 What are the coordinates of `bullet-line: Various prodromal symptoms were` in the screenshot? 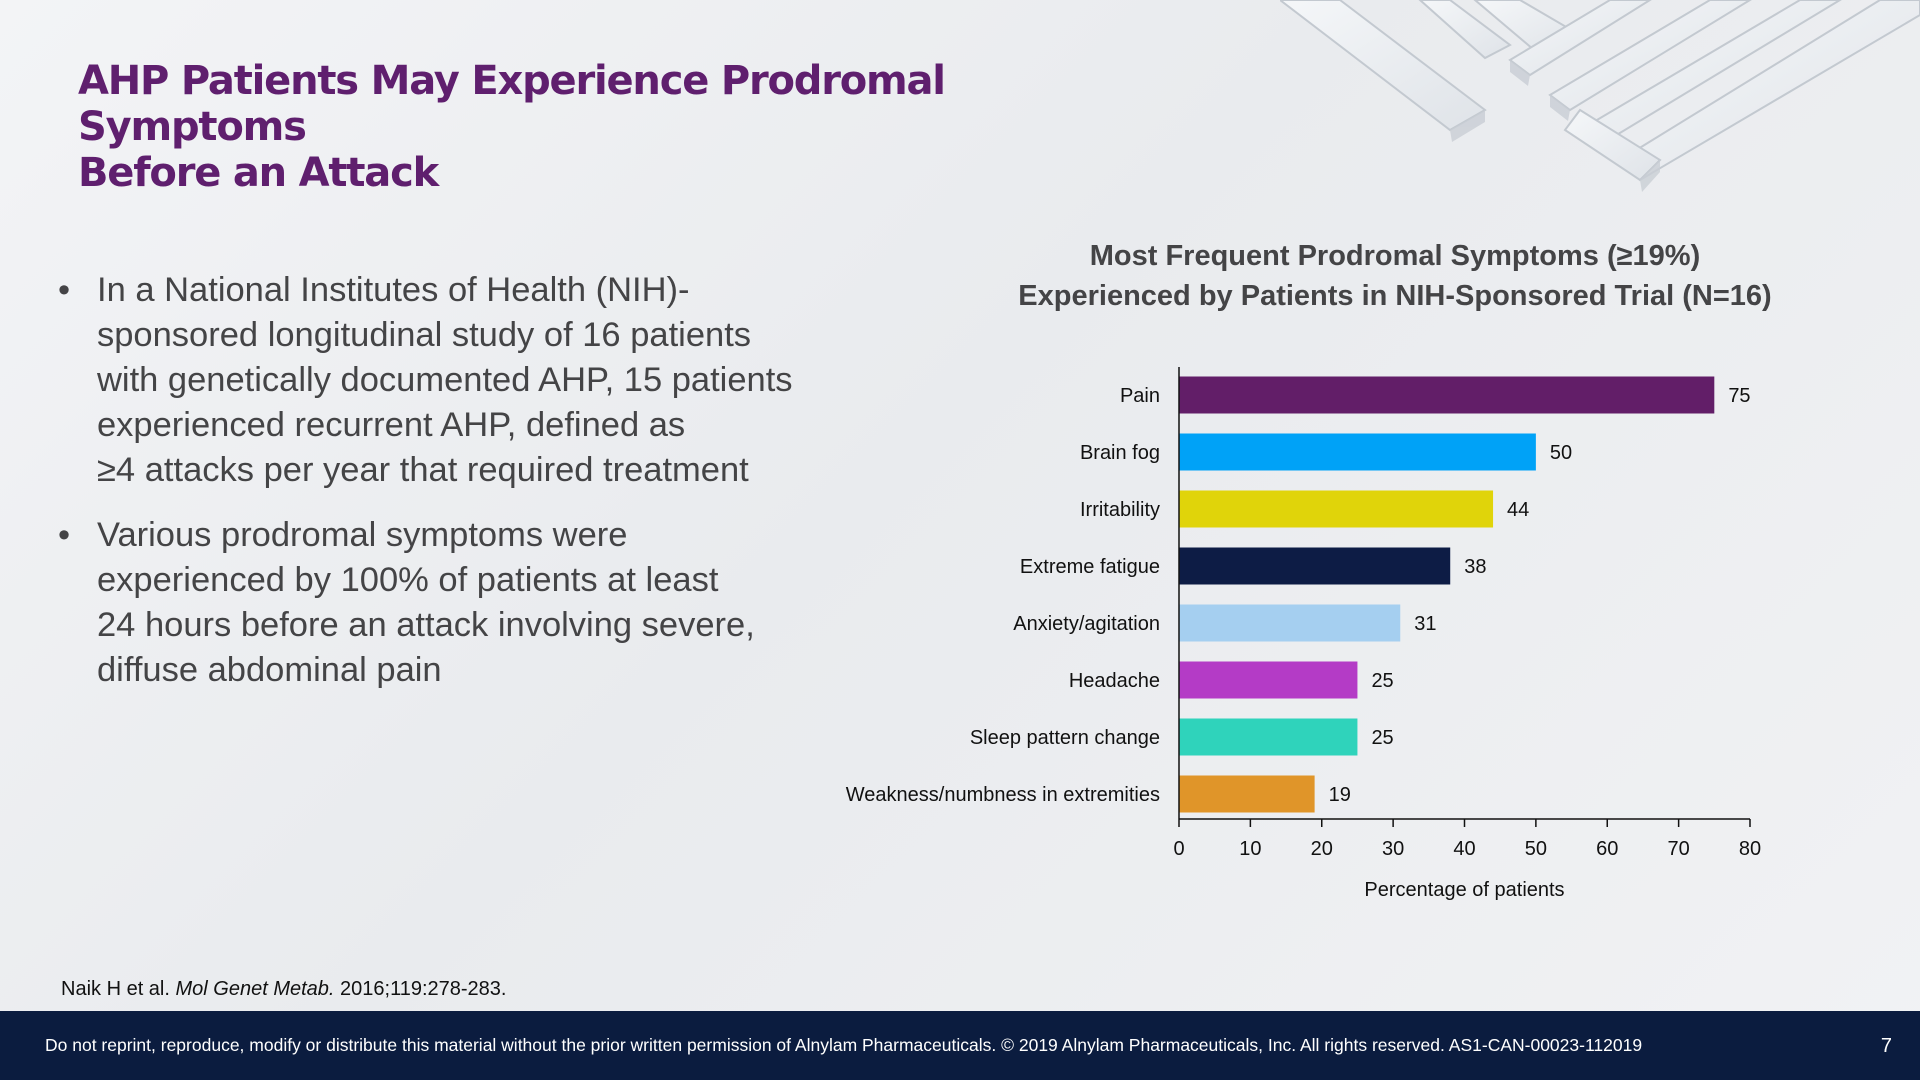 It's located at (362, 535).